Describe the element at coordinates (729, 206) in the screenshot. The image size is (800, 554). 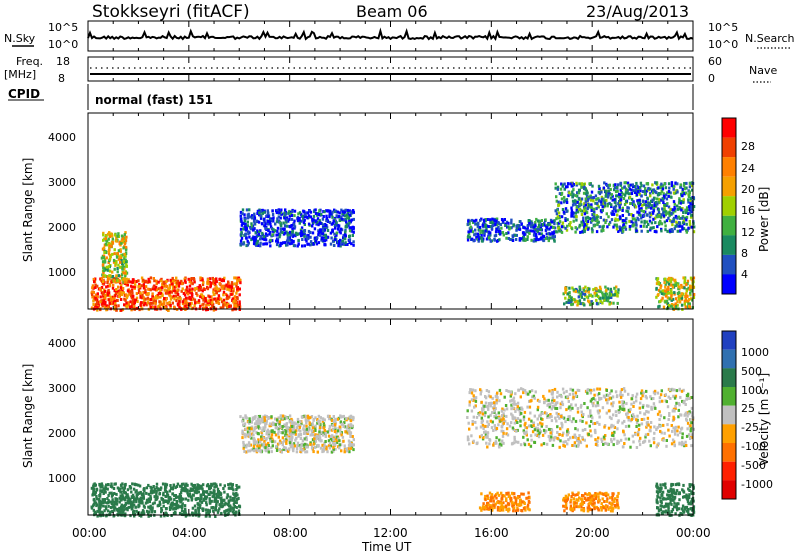
I see `power-colorbar` at that location.